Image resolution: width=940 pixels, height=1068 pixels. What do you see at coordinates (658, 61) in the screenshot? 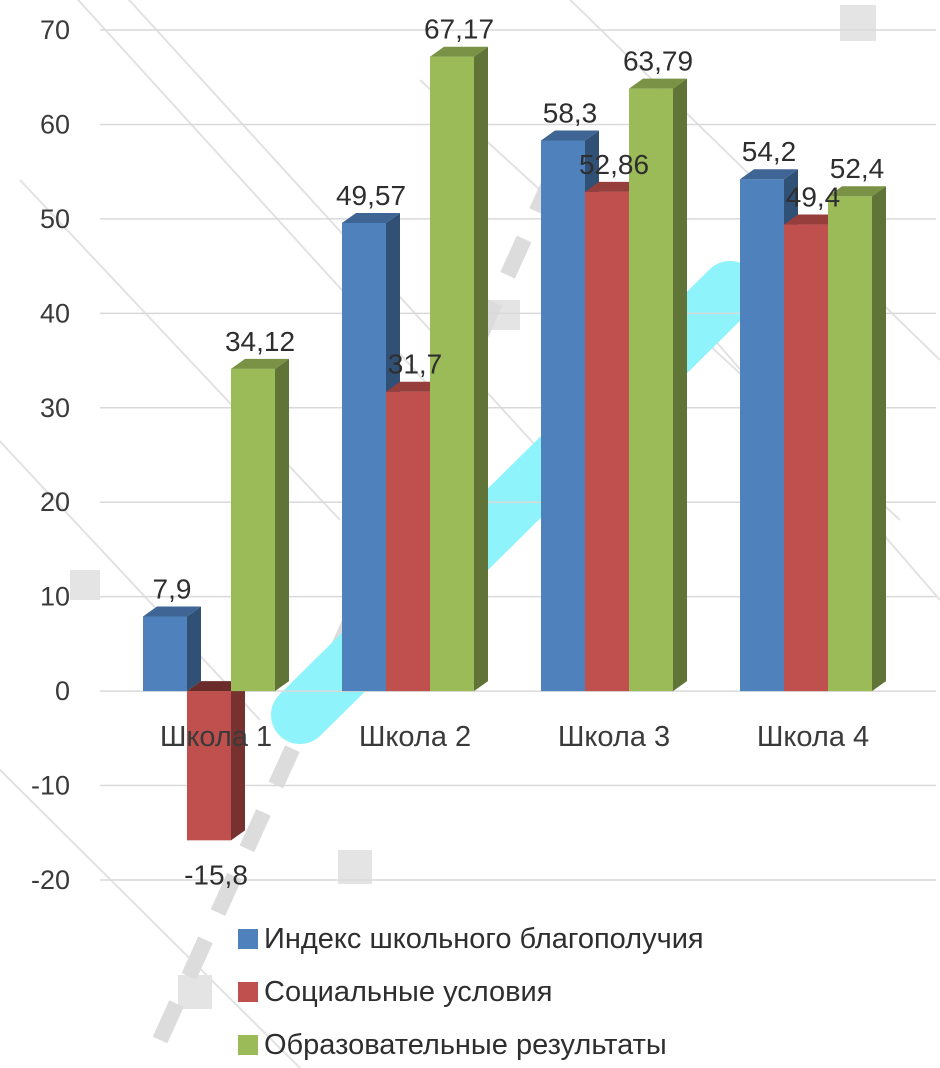
I see `data-label: 63,79` at bounding box center [658, 61].